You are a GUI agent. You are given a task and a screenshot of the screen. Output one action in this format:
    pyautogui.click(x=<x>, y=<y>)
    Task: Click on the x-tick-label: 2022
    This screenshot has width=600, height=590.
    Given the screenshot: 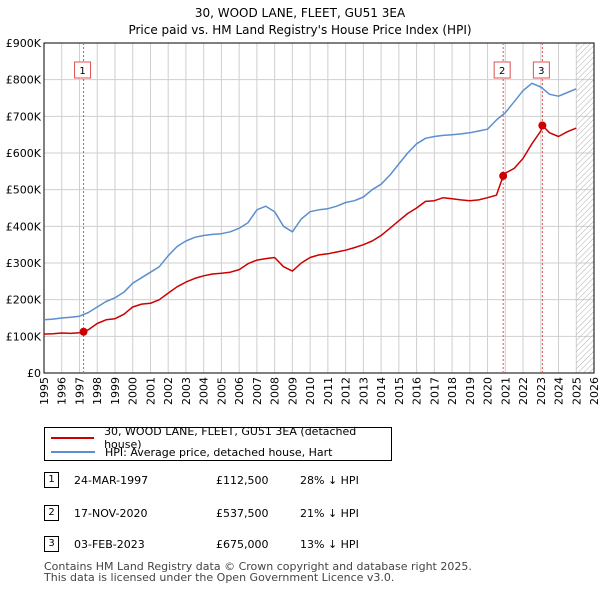 What is the action you would take?
    pyautogui.click(x=523, y=391)
    